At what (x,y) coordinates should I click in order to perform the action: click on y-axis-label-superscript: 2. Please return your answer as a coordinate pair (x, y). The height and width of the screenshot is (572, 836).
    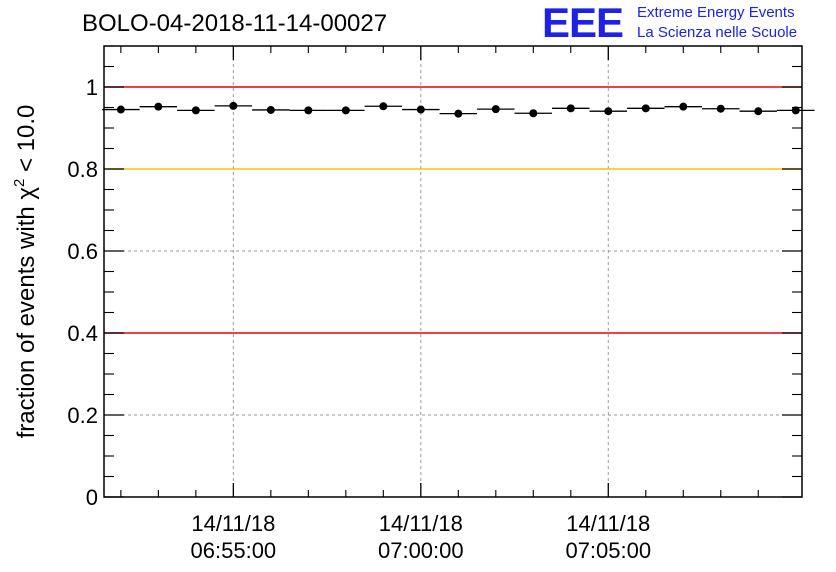
    Looking at the image, I should click on (19, 183).